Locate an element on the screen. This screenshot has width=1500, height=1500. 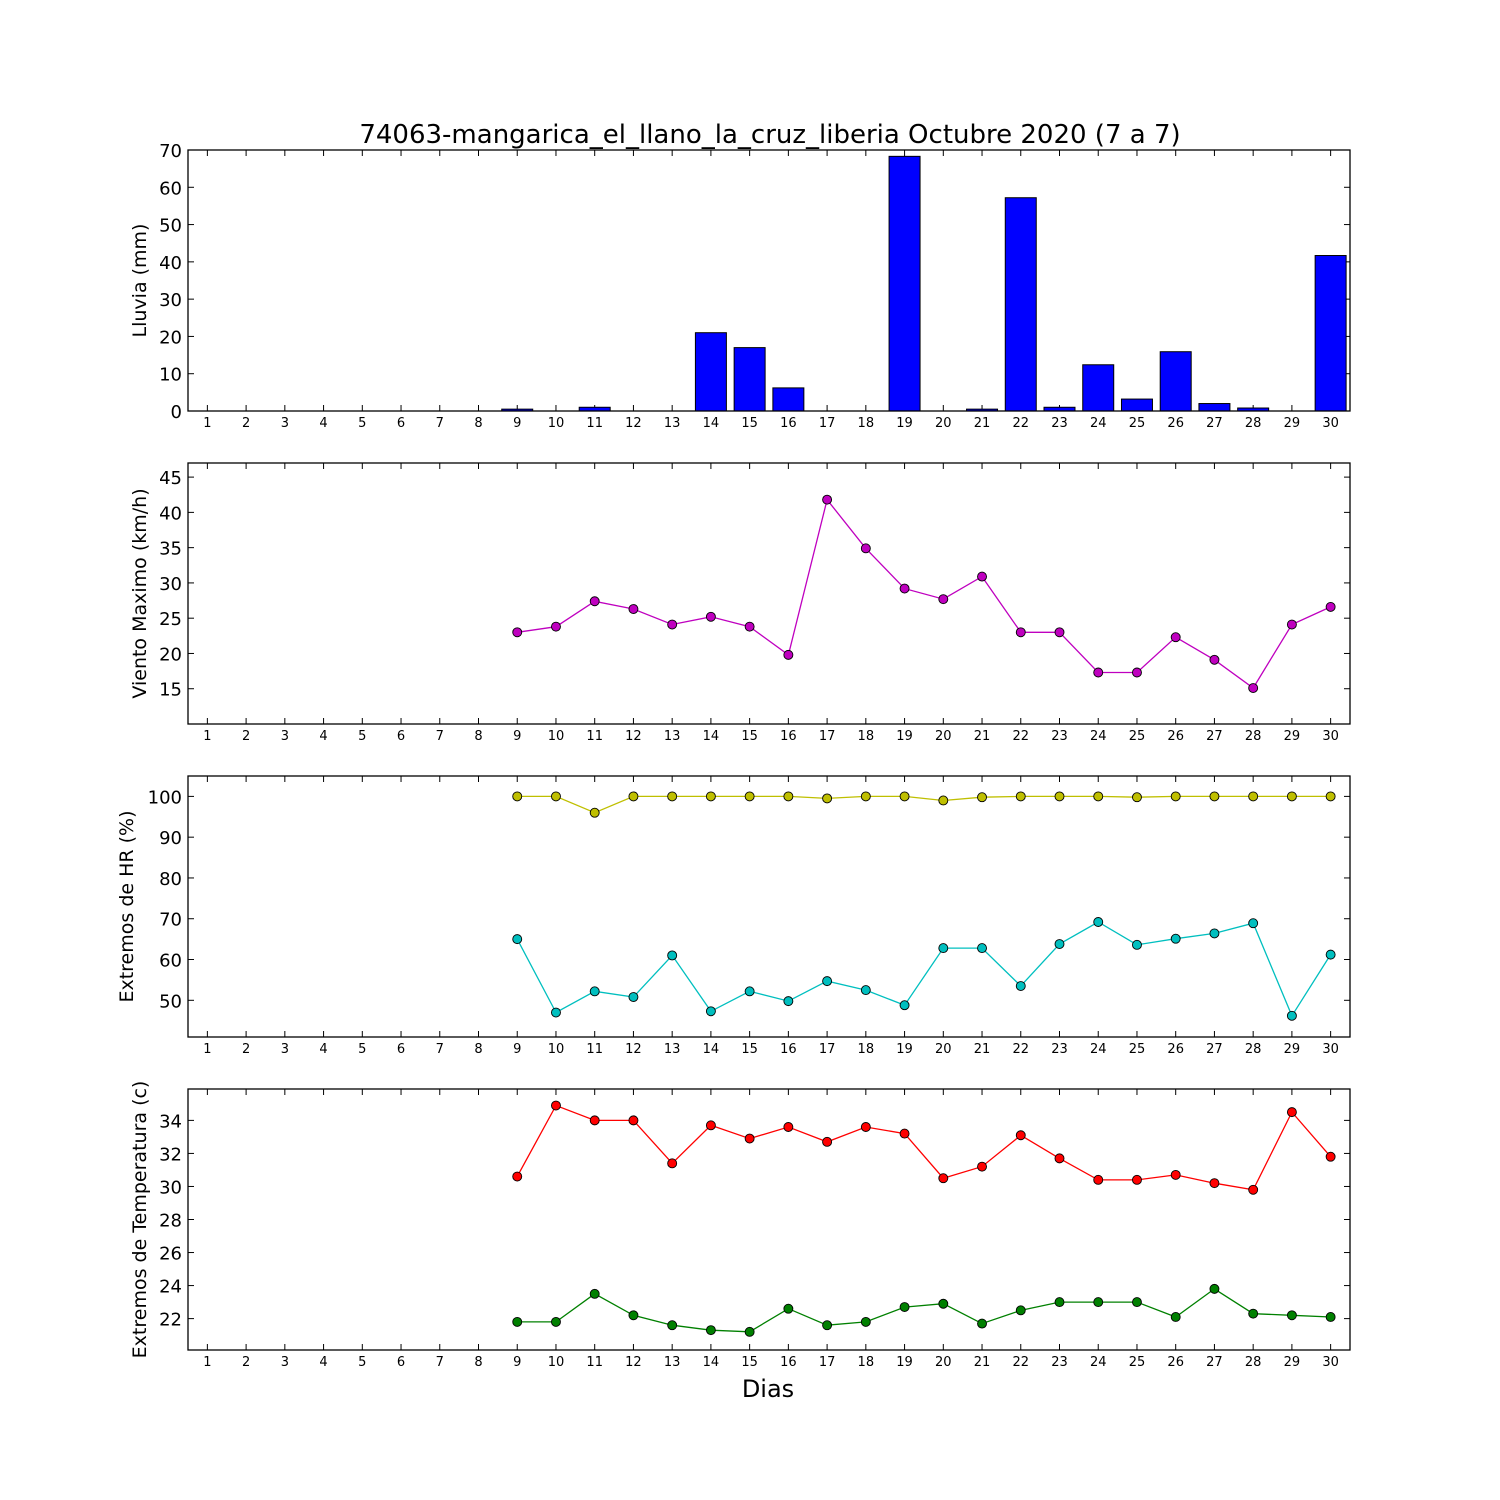
x-tick-label: 27 is located at coordinates (1214, 423).